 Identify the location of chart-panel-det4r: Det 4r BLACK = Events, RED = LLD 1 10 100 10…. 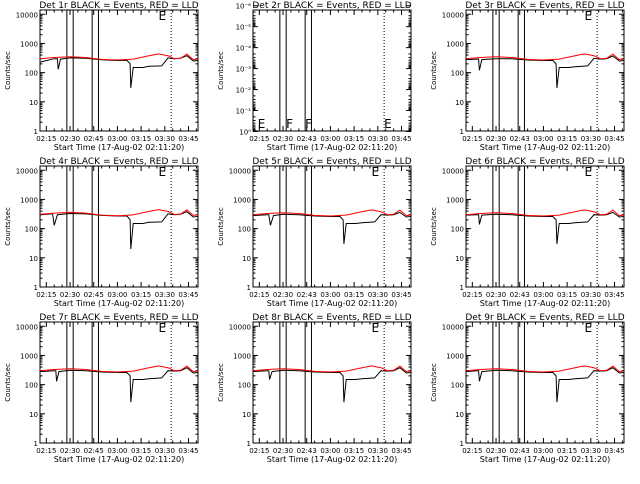
(101, 232).